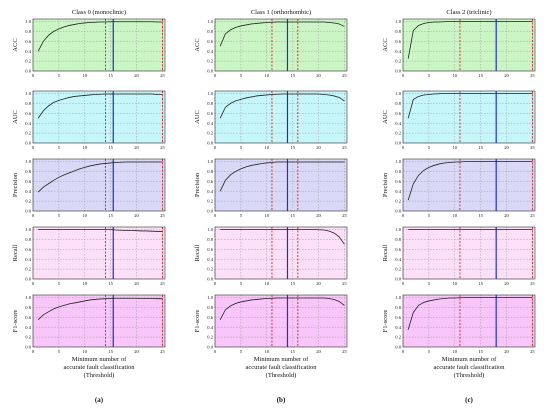 The image size is (550, 409). I want to click on subplot-1-2: 0.0 0.2 0.4 0.6 0.8 1.0 0 5 10 15 20 25 Precision, so click(270, 188).